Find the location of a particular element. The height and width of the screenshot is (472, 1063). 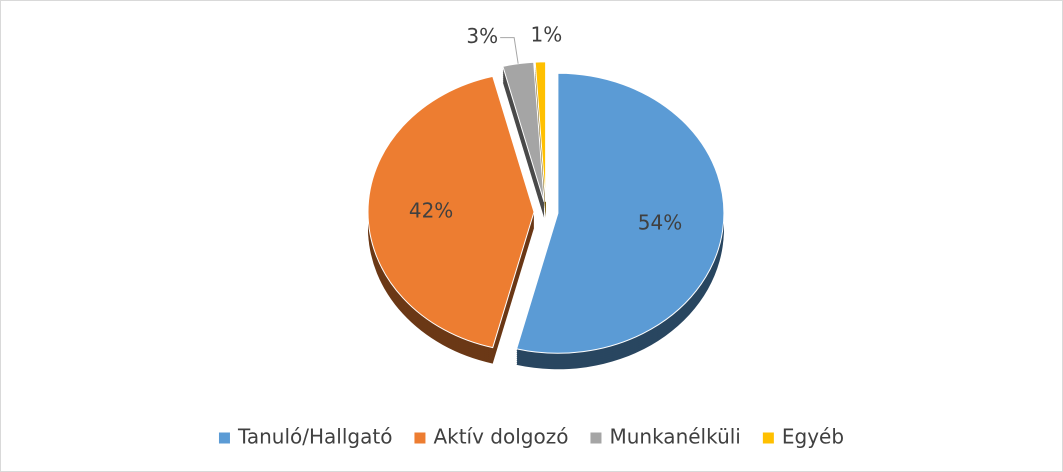

legend-label: Aktív dolgozó is located at coordinates (500, 437).